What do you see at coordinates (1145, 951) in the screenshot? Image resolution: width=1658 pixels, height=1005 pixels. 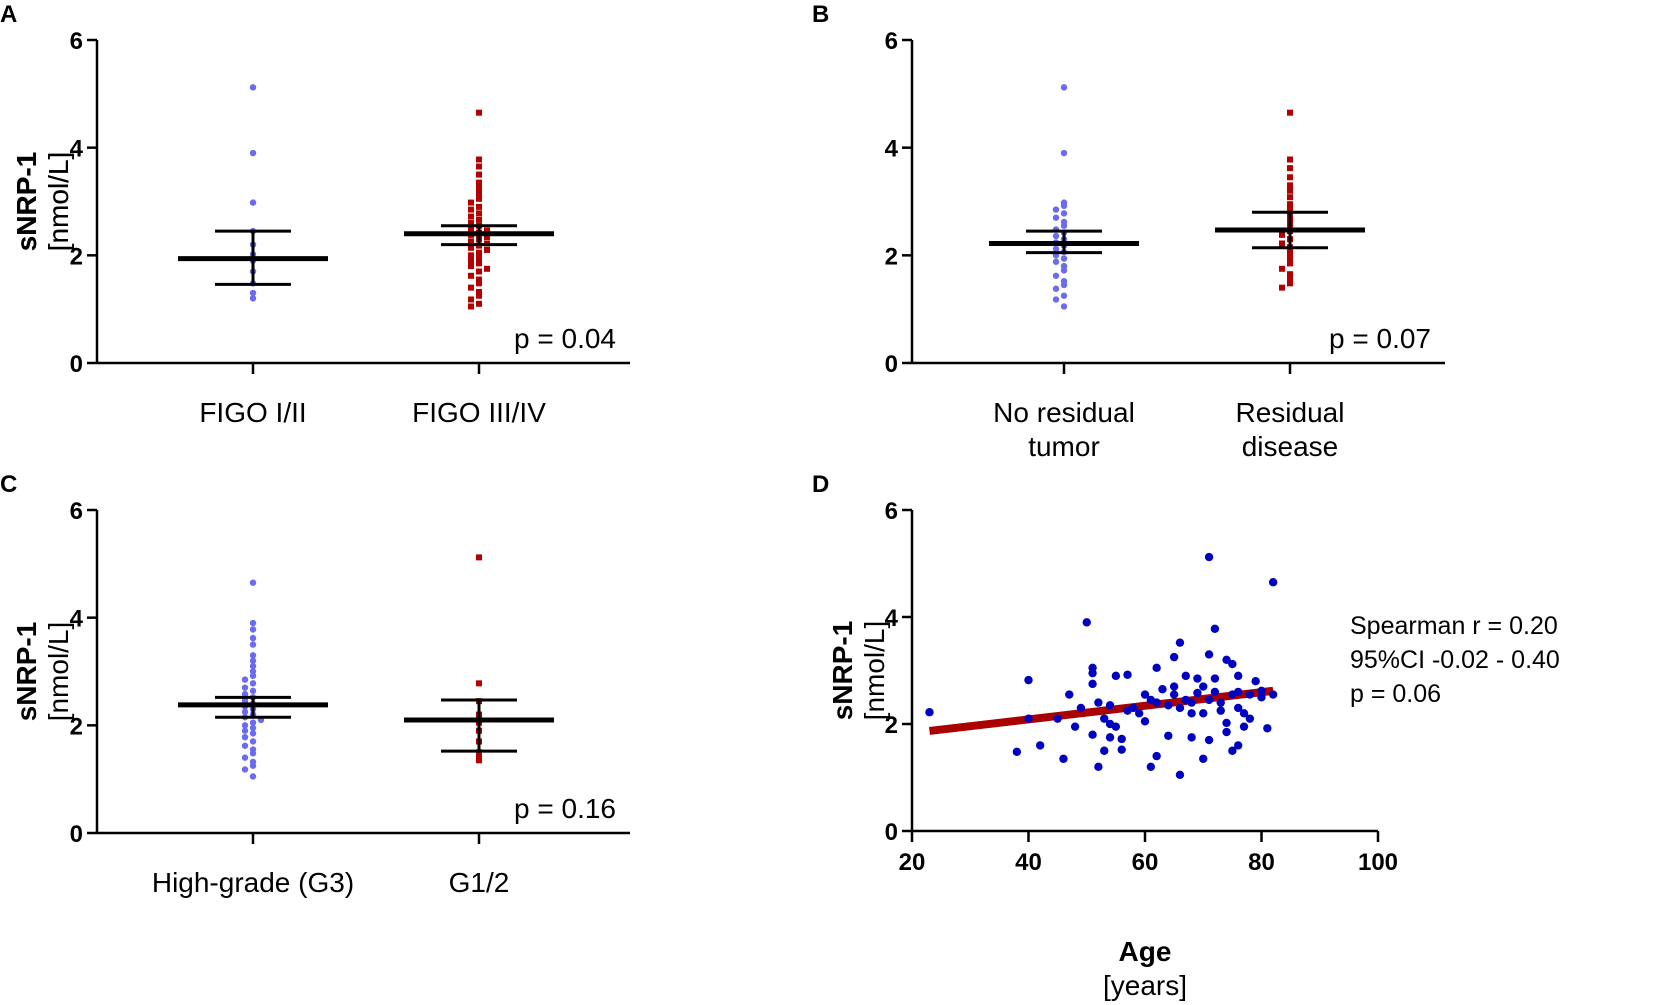 I see `x-axis-title: Age` at bounding box center [1145, 951].